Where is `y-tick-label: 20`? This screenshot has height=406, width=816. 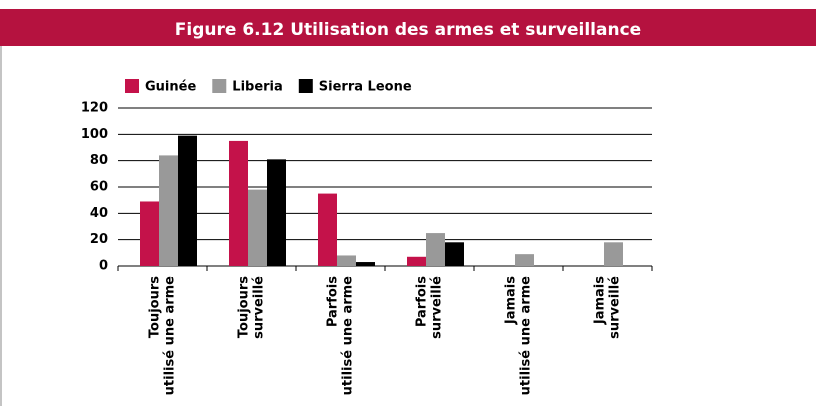
y-tick-label: 20 is located at coordinates (99, 239).